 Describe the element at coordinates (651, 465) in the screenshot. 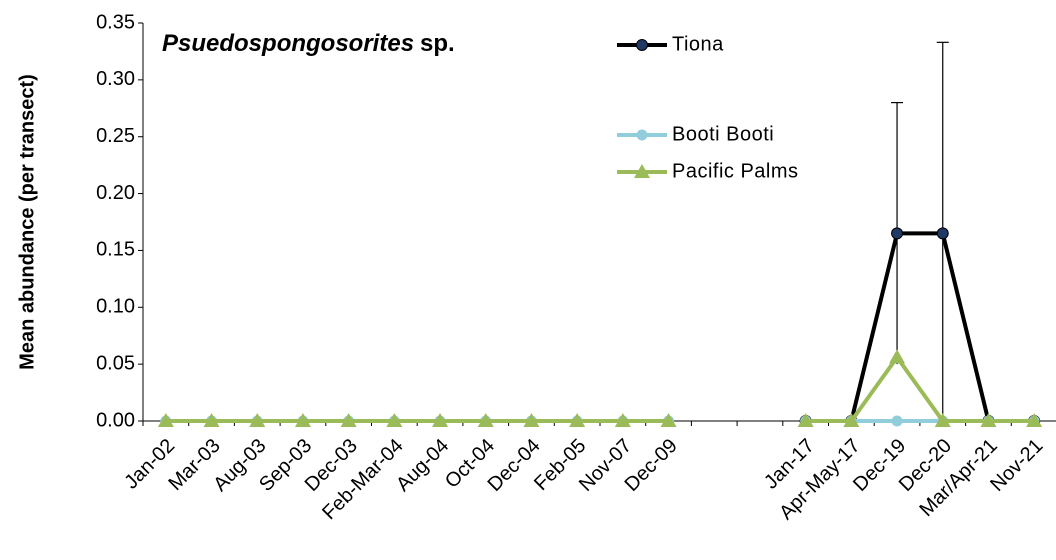

I see `x-tick-label: Dec-09` at that location.